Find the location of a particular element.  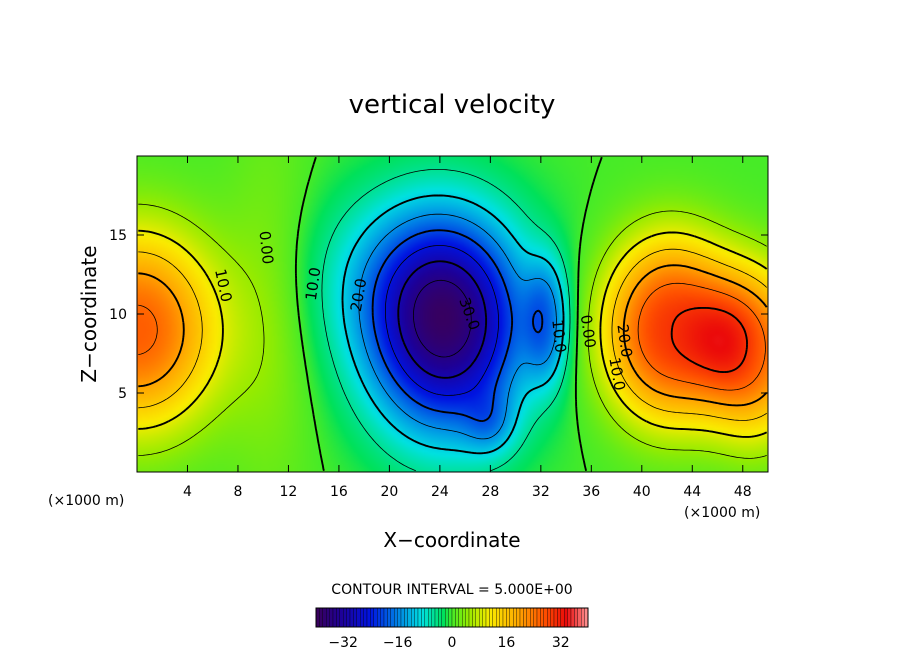

contour-level-neg15 is located at coordinates (457, 326).